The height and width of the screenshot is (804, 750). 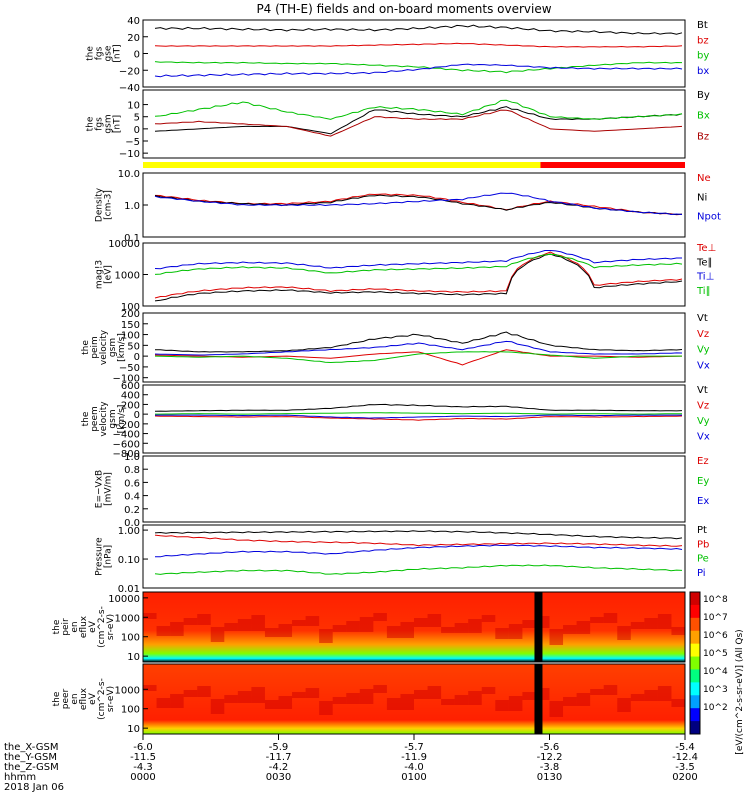 I want to click on y-axis-label-line: [km/s], so click(x=122, y=419).